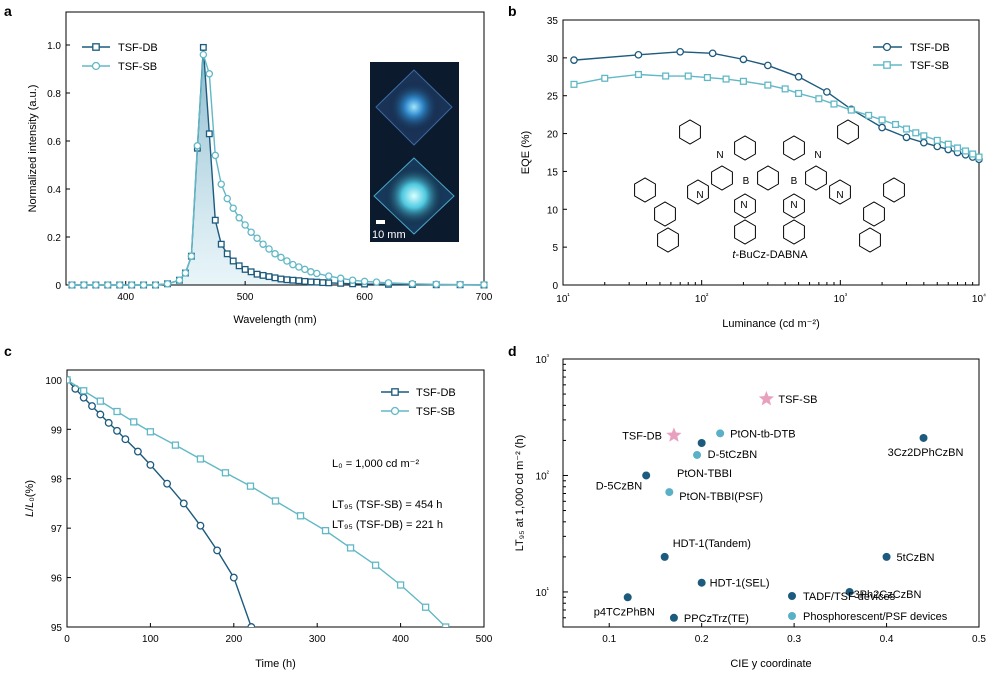 The width and height of the screenshot is (1007, 673). I want to click on y-tick-label: 10¹, so click(543, 593).